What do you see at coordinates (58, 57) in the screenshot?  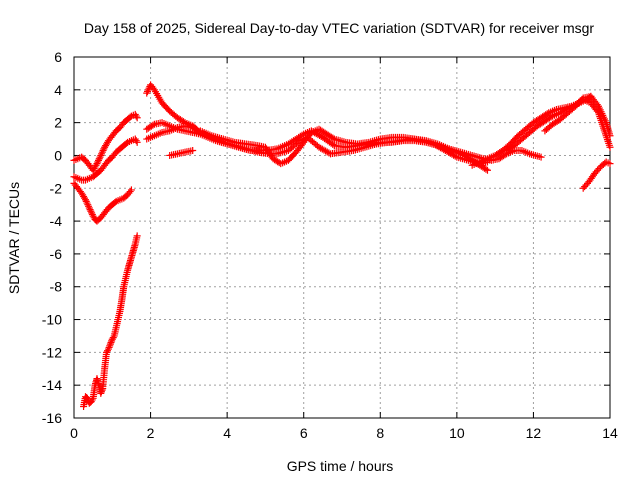 I see `y-tick-label: 6` at bounding box center [58, 57].